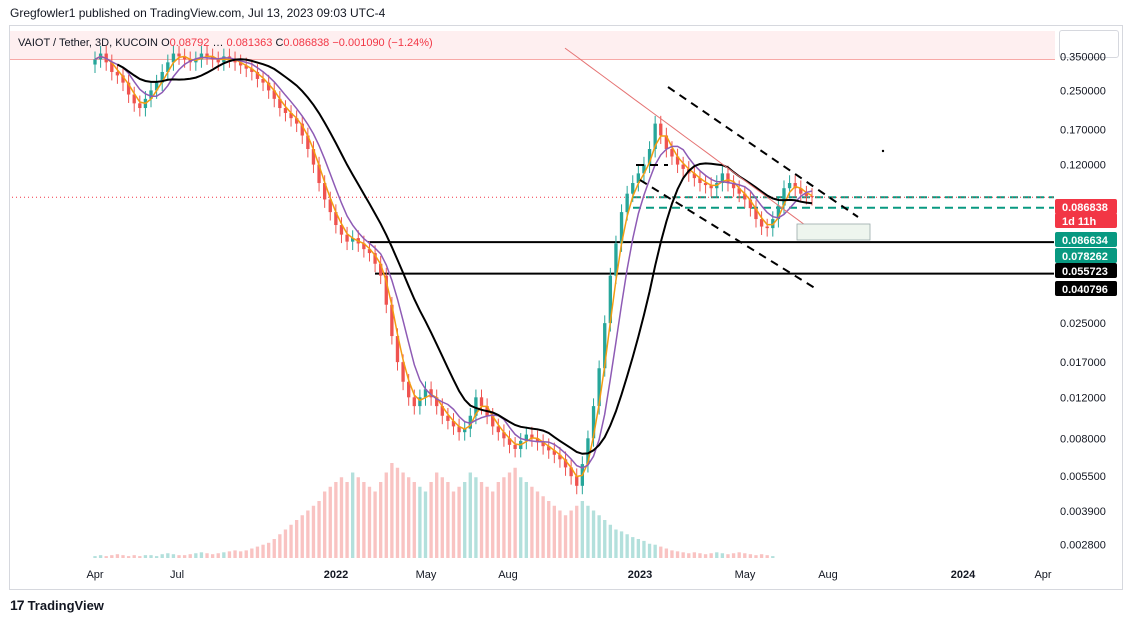 Image resolution: width=1131 pixels, height=623 pixels. I want to click on target-zone-box, so click(833, 232).